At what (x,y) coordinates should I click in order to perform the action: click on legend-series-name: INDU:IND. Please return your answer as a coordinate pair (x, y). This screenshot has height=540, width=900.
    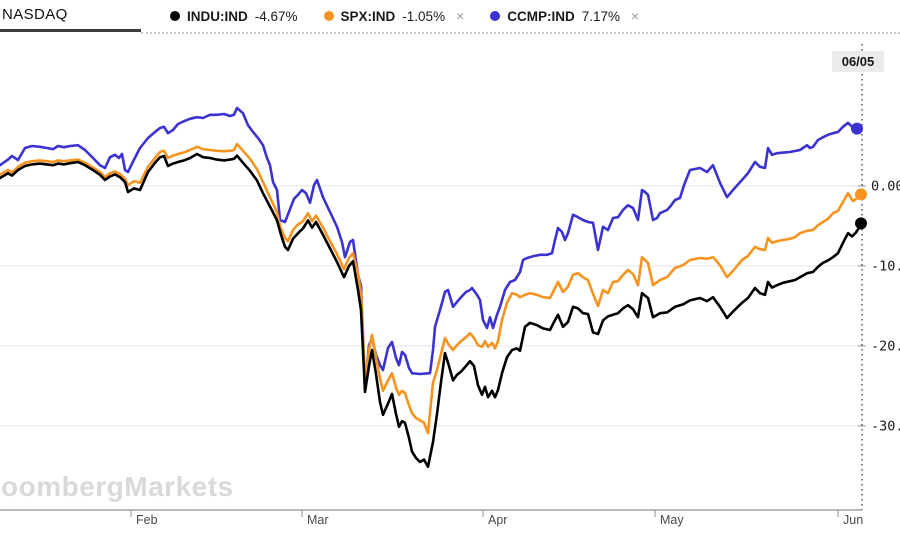
    Looking at the image, I should click on (217, 16).